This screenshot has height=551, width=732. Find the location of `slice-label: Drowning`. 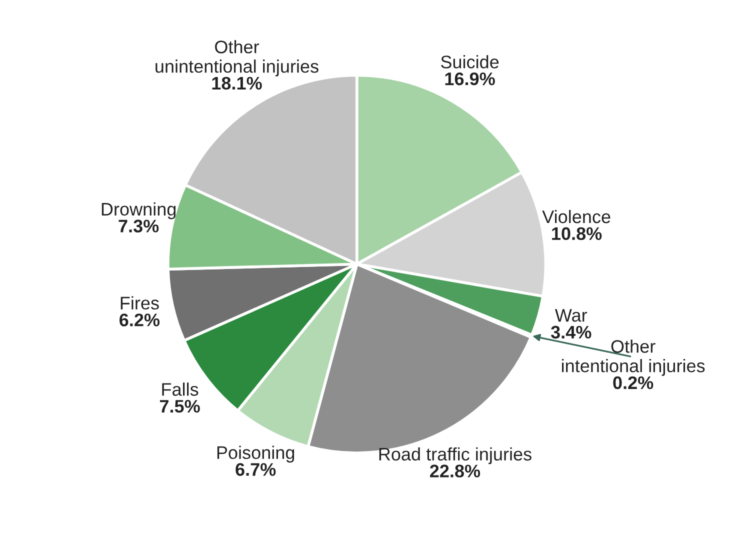

slice-label: Drowning is located at coordinates (139, 211).